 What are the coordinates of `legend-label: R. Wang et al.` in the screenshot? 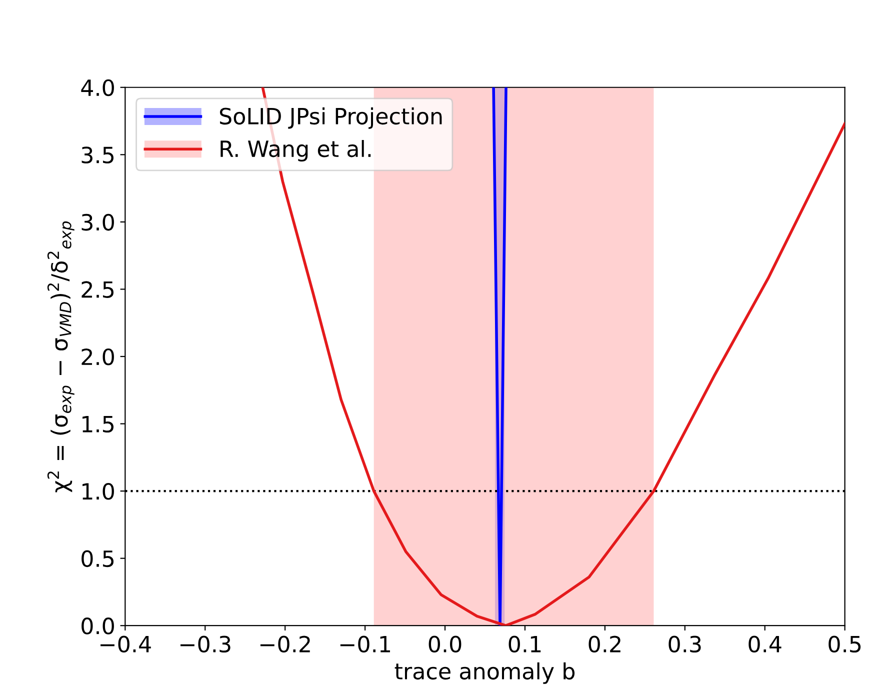 It's located at (295, 151).